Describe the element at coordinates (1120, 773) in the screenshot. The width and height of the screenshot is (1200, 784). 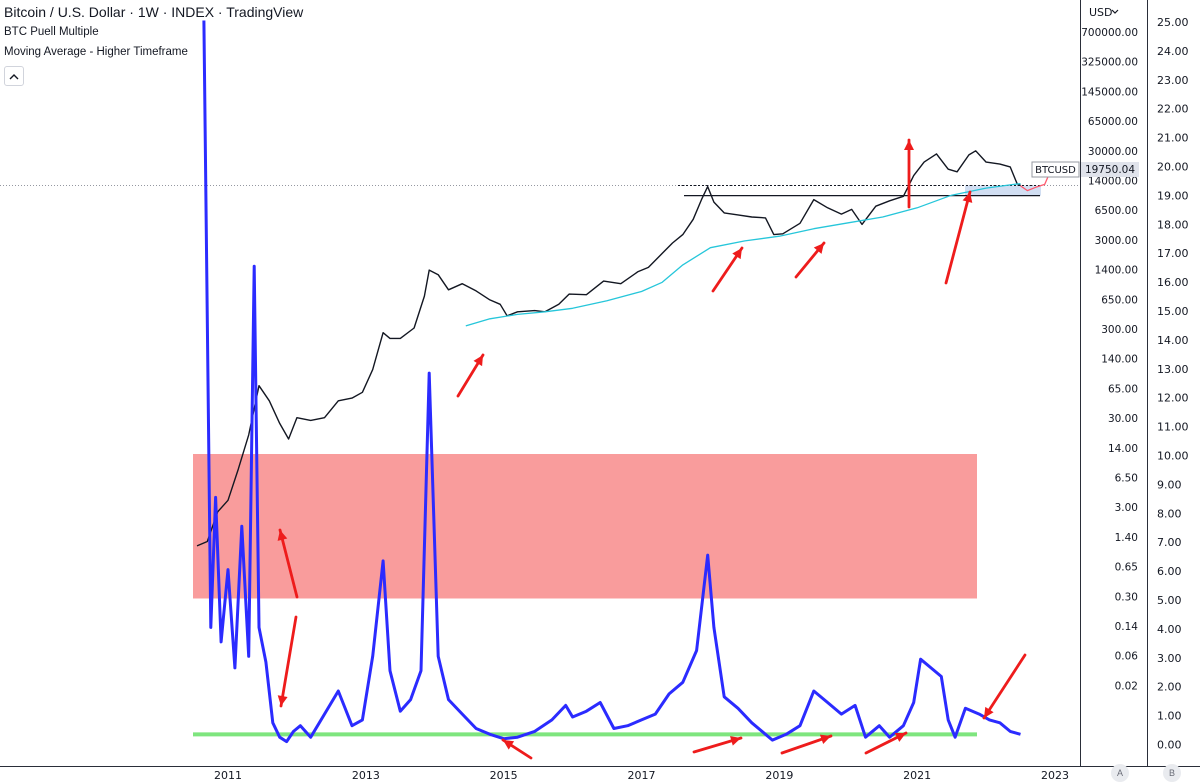
I see `log-scale-button: A` at that location.